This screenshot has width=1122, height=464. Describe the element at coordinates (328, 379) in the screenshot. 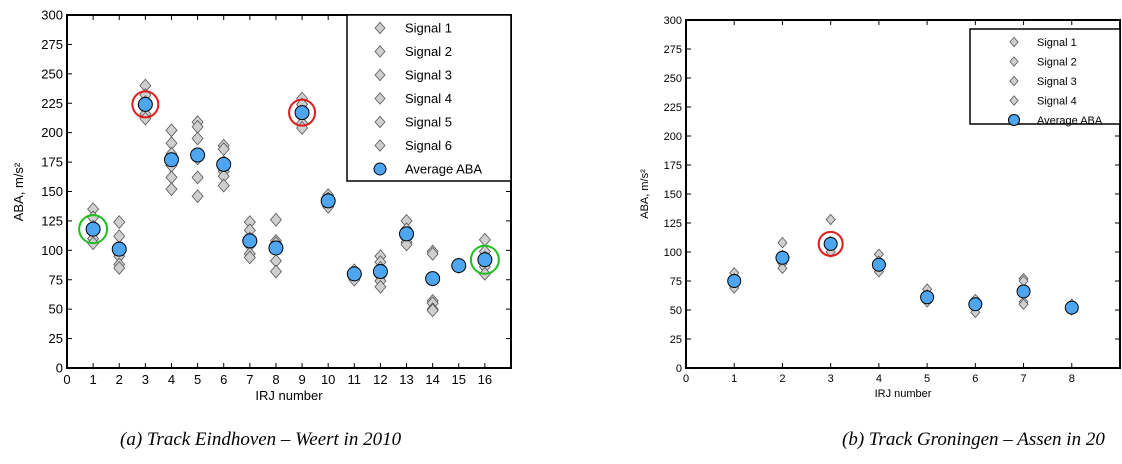

I see `x-tick-label: 10` at that location.